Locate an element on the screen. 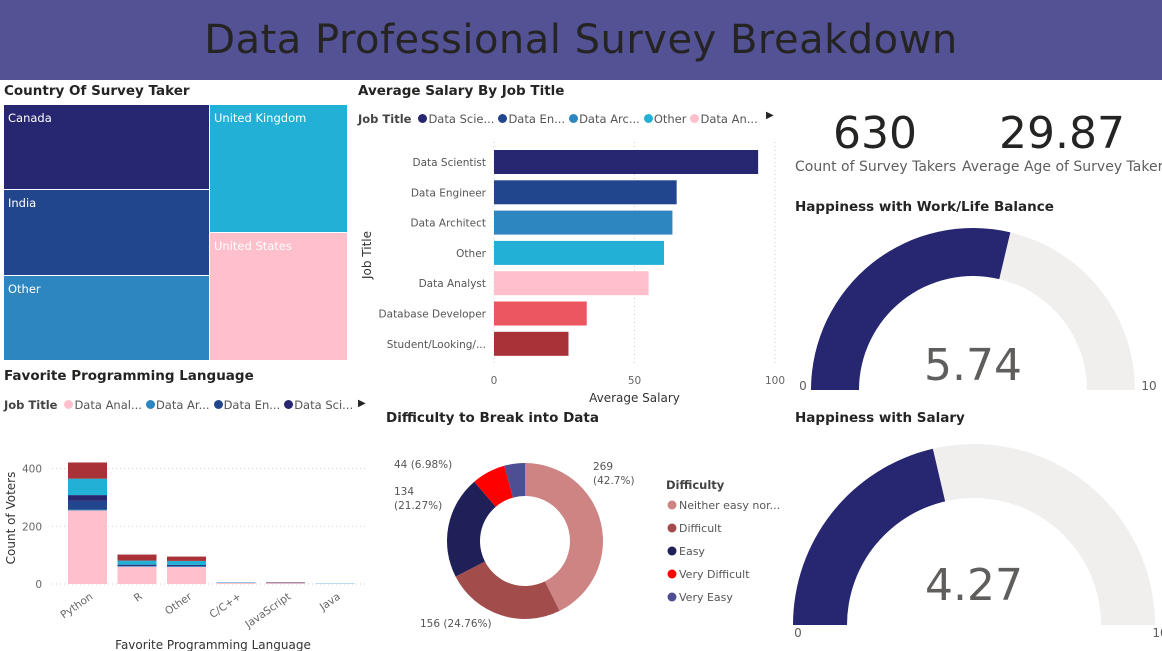 The height and width of the screenshot is (651, 1162). salary-happiness-gauge: 4.27 0 10 is located at coordinates (977, 542).